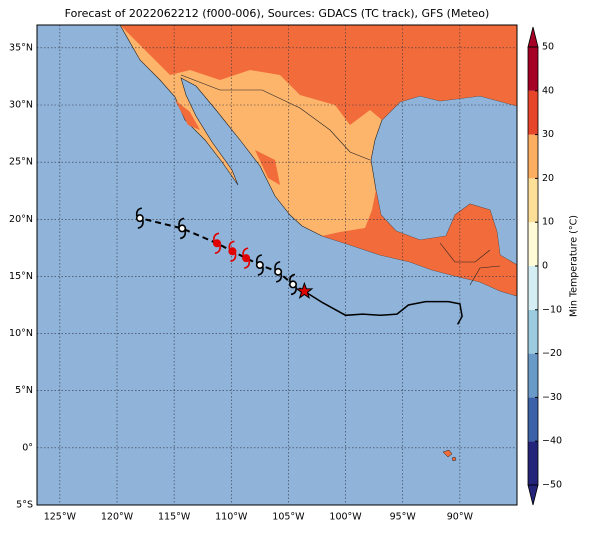 The height and width of the screenshot is (533, 592). Describe the element at coordinates (27, 447) in the screenshot. I see `y-tick-label: 0°` at that location.